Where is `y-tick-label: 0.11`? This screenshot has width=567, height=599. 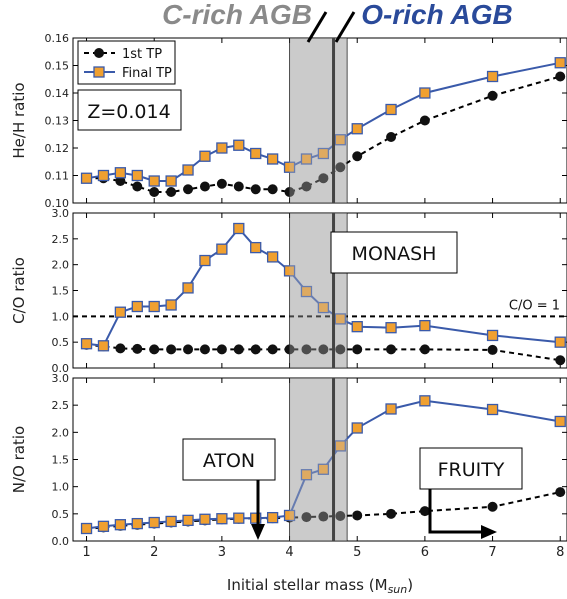
y-tick-label: 0.11 is located at coordinates (57, 176).